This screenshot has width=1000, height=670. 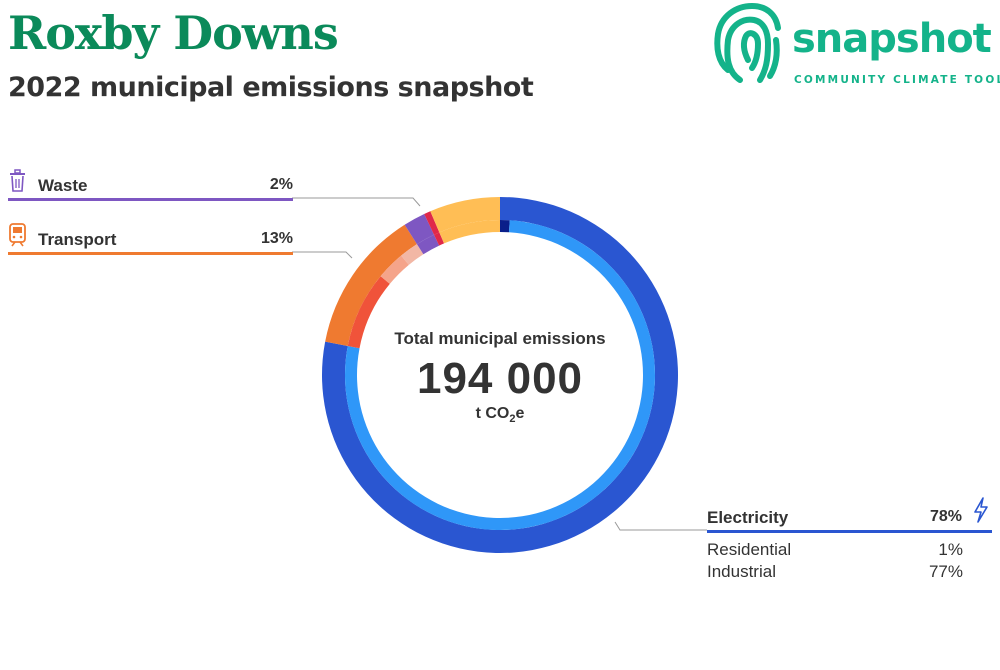 What do you see at coordinates (419, 229) in the screenshot?
I see `outer-slice-waste` at bounding box center [419, 229].